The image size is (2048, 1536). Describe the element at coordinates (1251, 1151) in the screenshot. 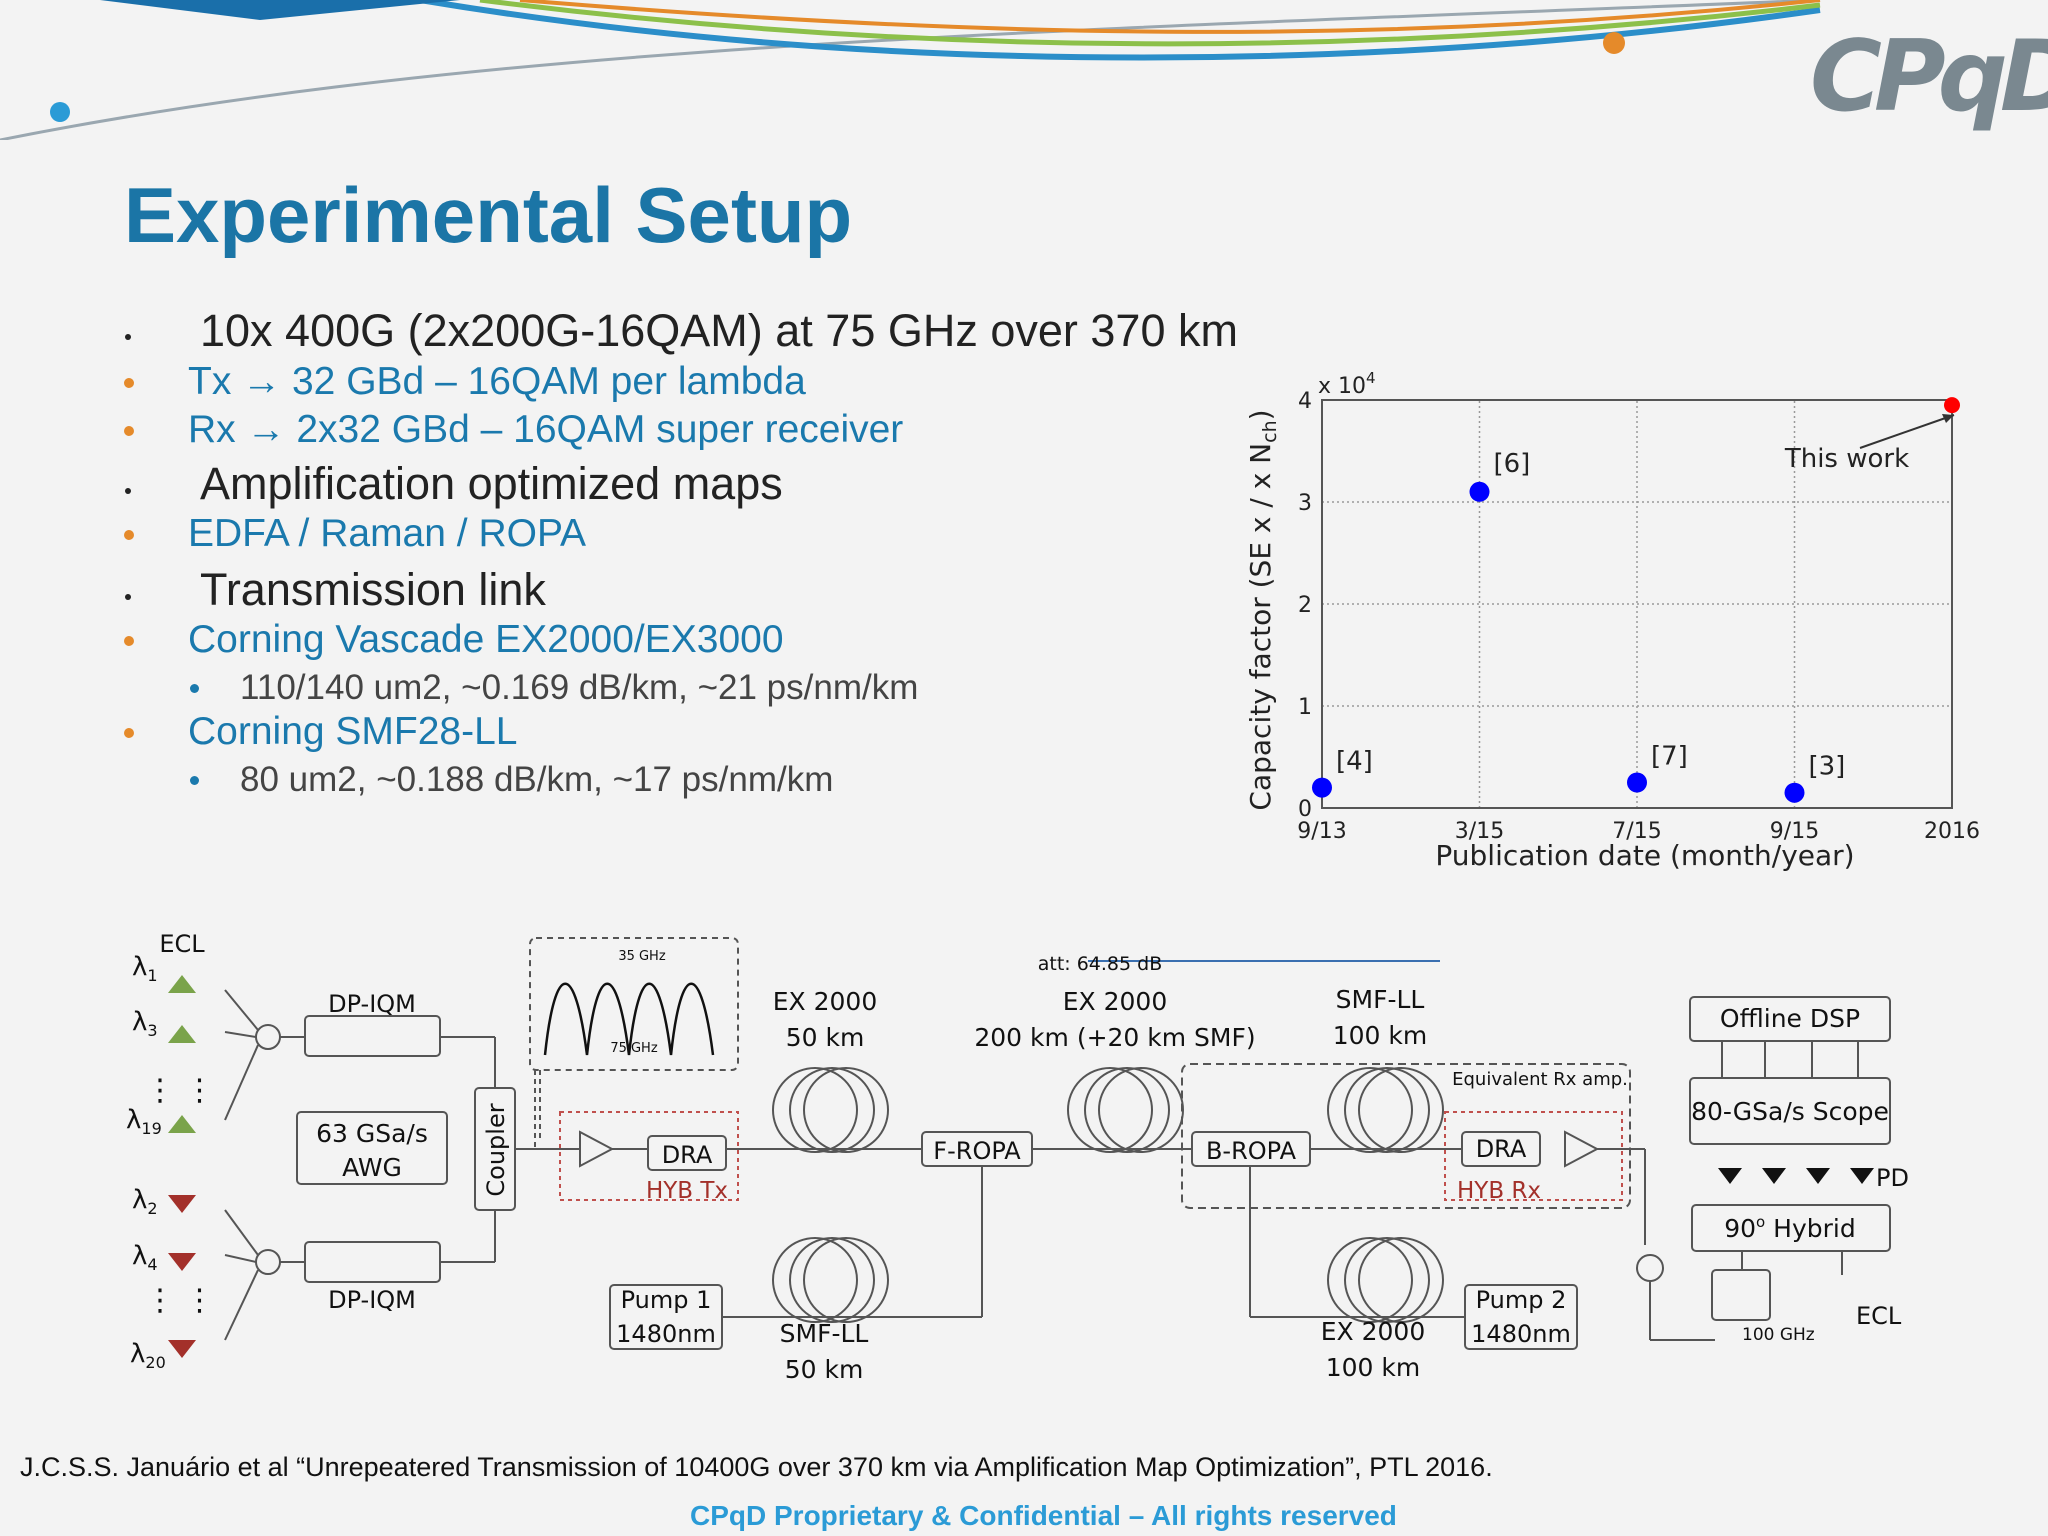

I see `b-ropa-label: B-ROPA` at that location.